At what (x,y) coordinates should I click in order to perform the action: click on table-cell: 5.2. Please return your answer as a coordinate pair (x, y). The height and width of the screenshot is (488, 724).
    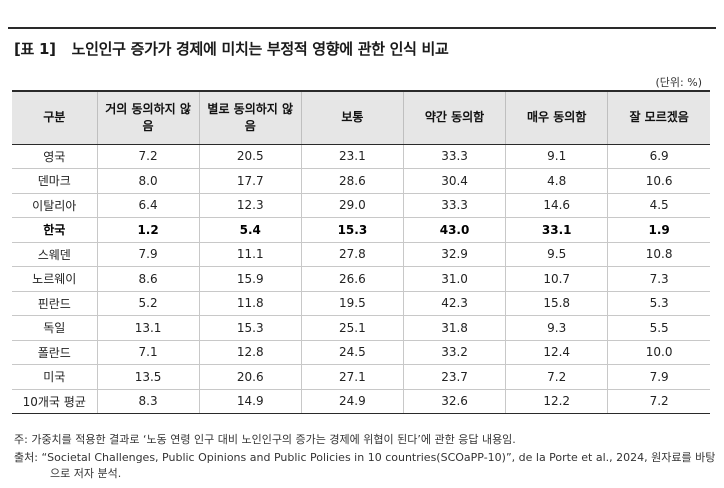
    Looking at the image, I should click on (148, 303).